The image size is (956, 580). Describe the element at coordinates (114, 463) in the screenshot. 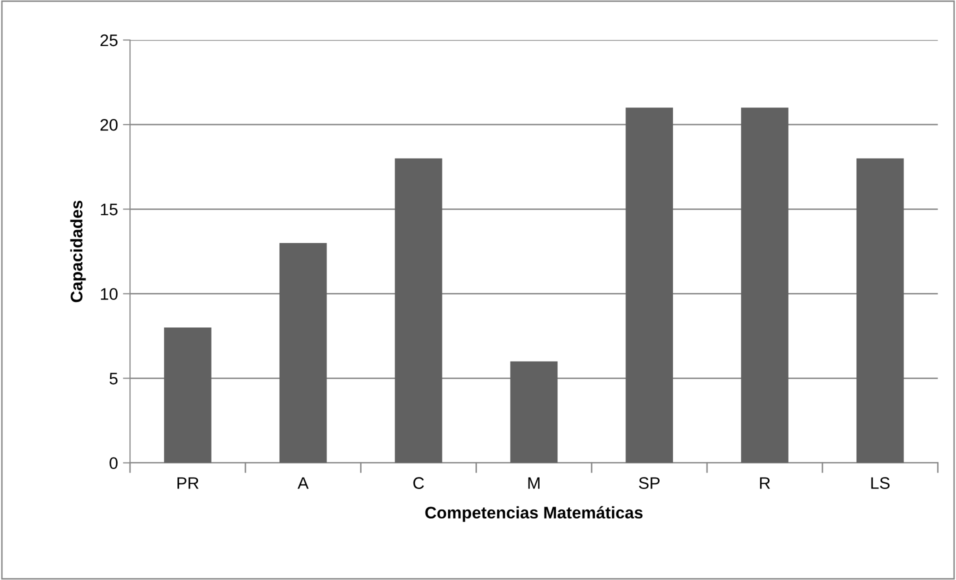

I see `y-tick-label: 0` at that location.